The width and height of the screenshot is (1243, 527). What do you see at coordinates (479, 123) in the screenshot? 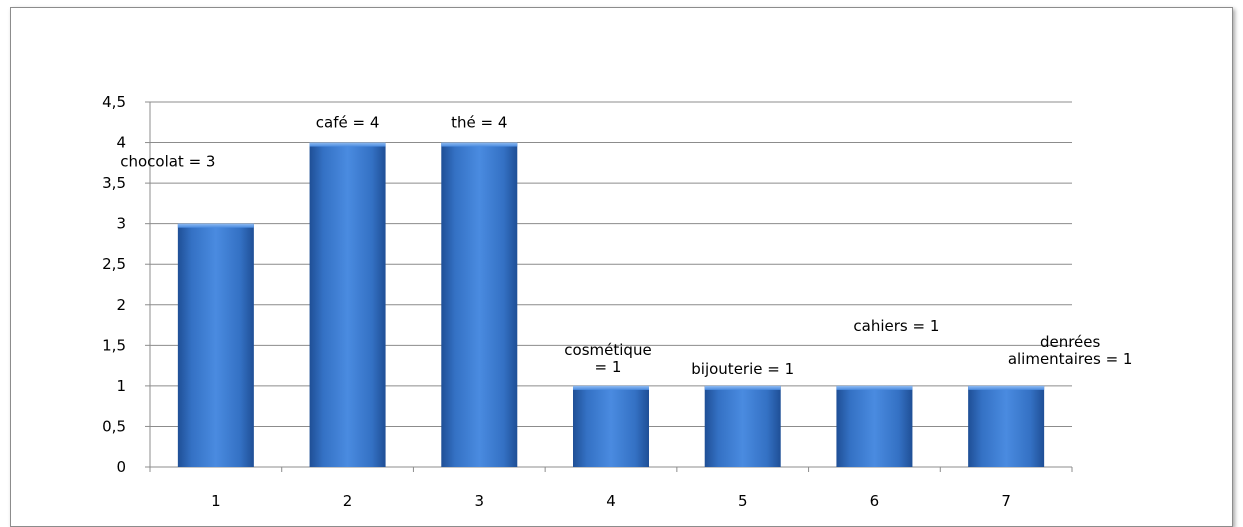
I see `data-label: thé = 4` at bounding box center [479, 123].